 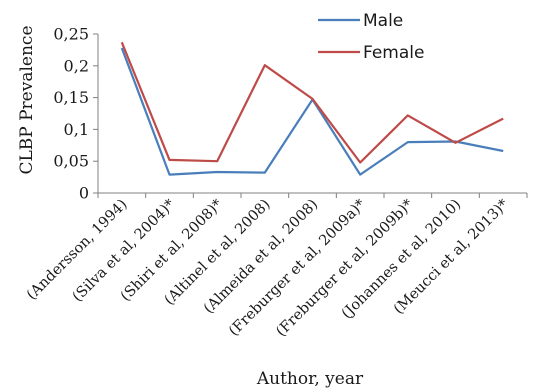 I want to click on y-tick-label: 0,25, so click(x=71, y=34).